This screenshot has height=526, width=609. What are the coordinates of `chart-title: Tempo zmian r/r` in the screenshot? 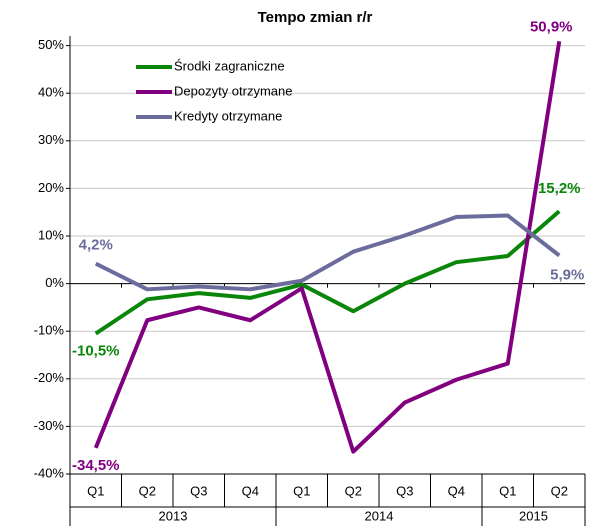 It's located at (315, 17).